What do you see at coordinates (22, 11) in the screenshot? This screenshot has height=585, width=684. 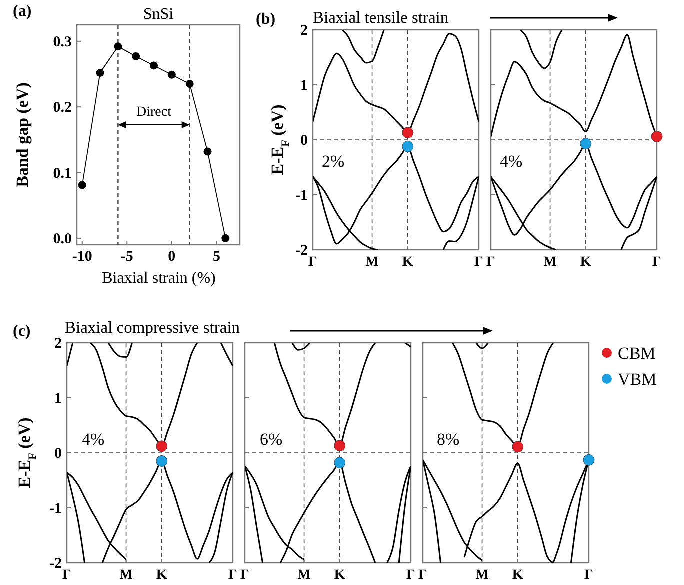 I see `text: (a)` at bounding box center [22, 11].